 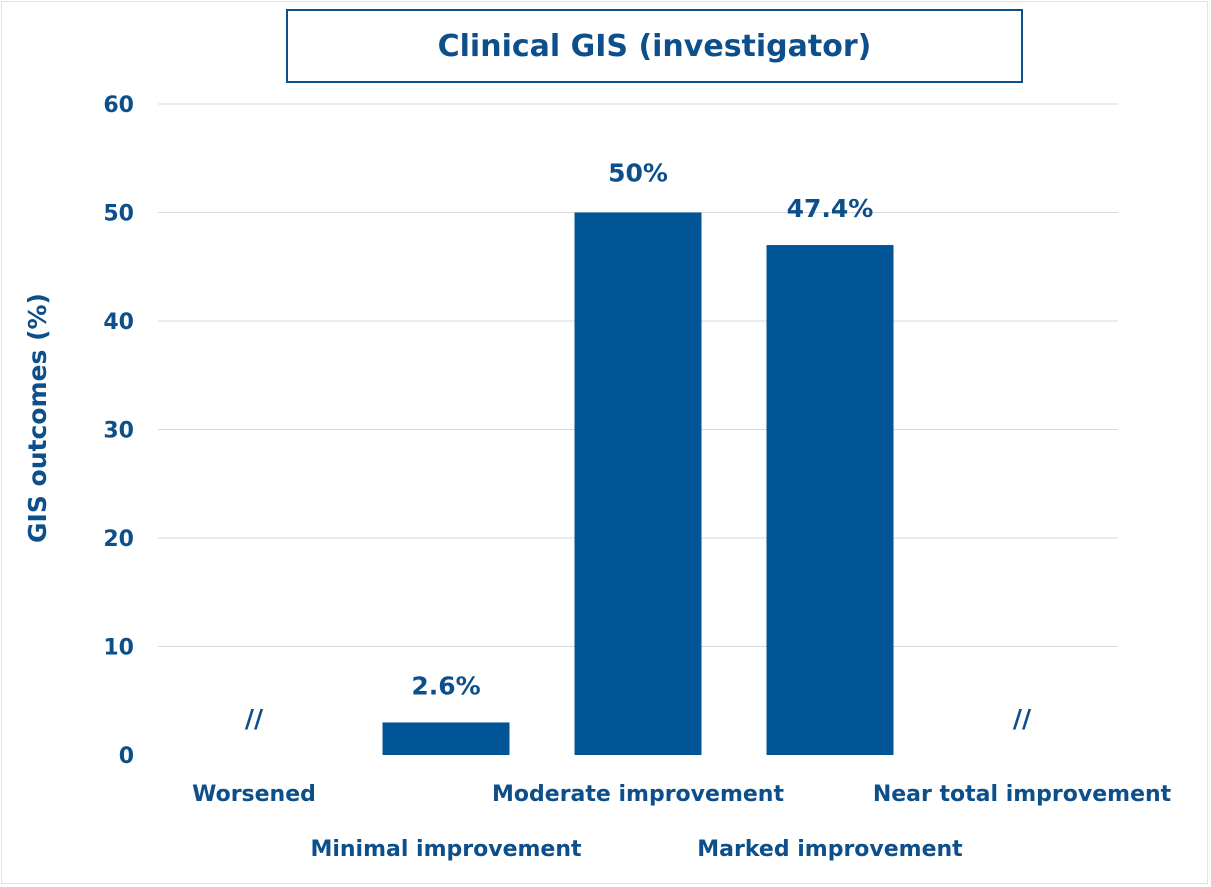 I want to click on y-axis-ticks: 0 10 20 30 40 50 60, so click(x=118, y=431).